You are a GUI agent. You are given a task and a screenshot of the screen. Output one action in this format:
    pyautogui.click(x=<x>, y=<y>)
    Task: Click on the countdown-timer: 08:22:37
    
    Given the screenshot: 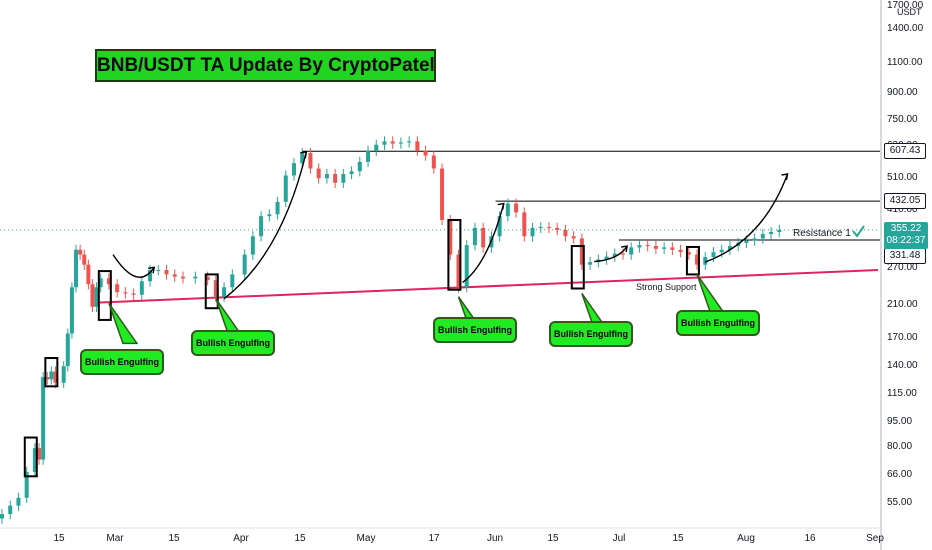 What is the action you would take?
    pyautogui.click(x=906, y=240)
    